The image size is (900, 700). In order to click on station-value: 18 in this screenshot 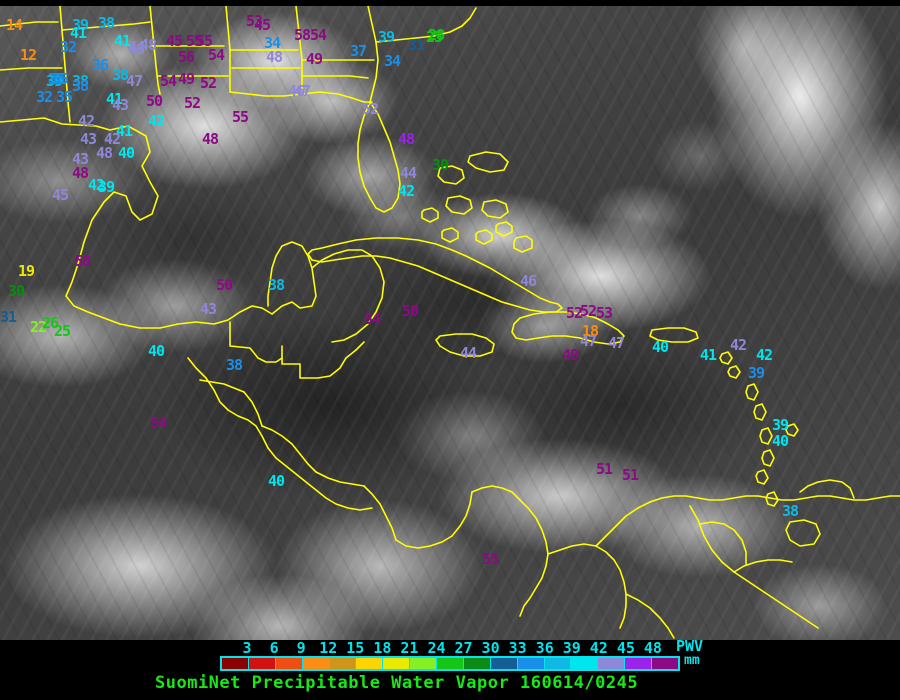, I will do `click(590, 331)`.